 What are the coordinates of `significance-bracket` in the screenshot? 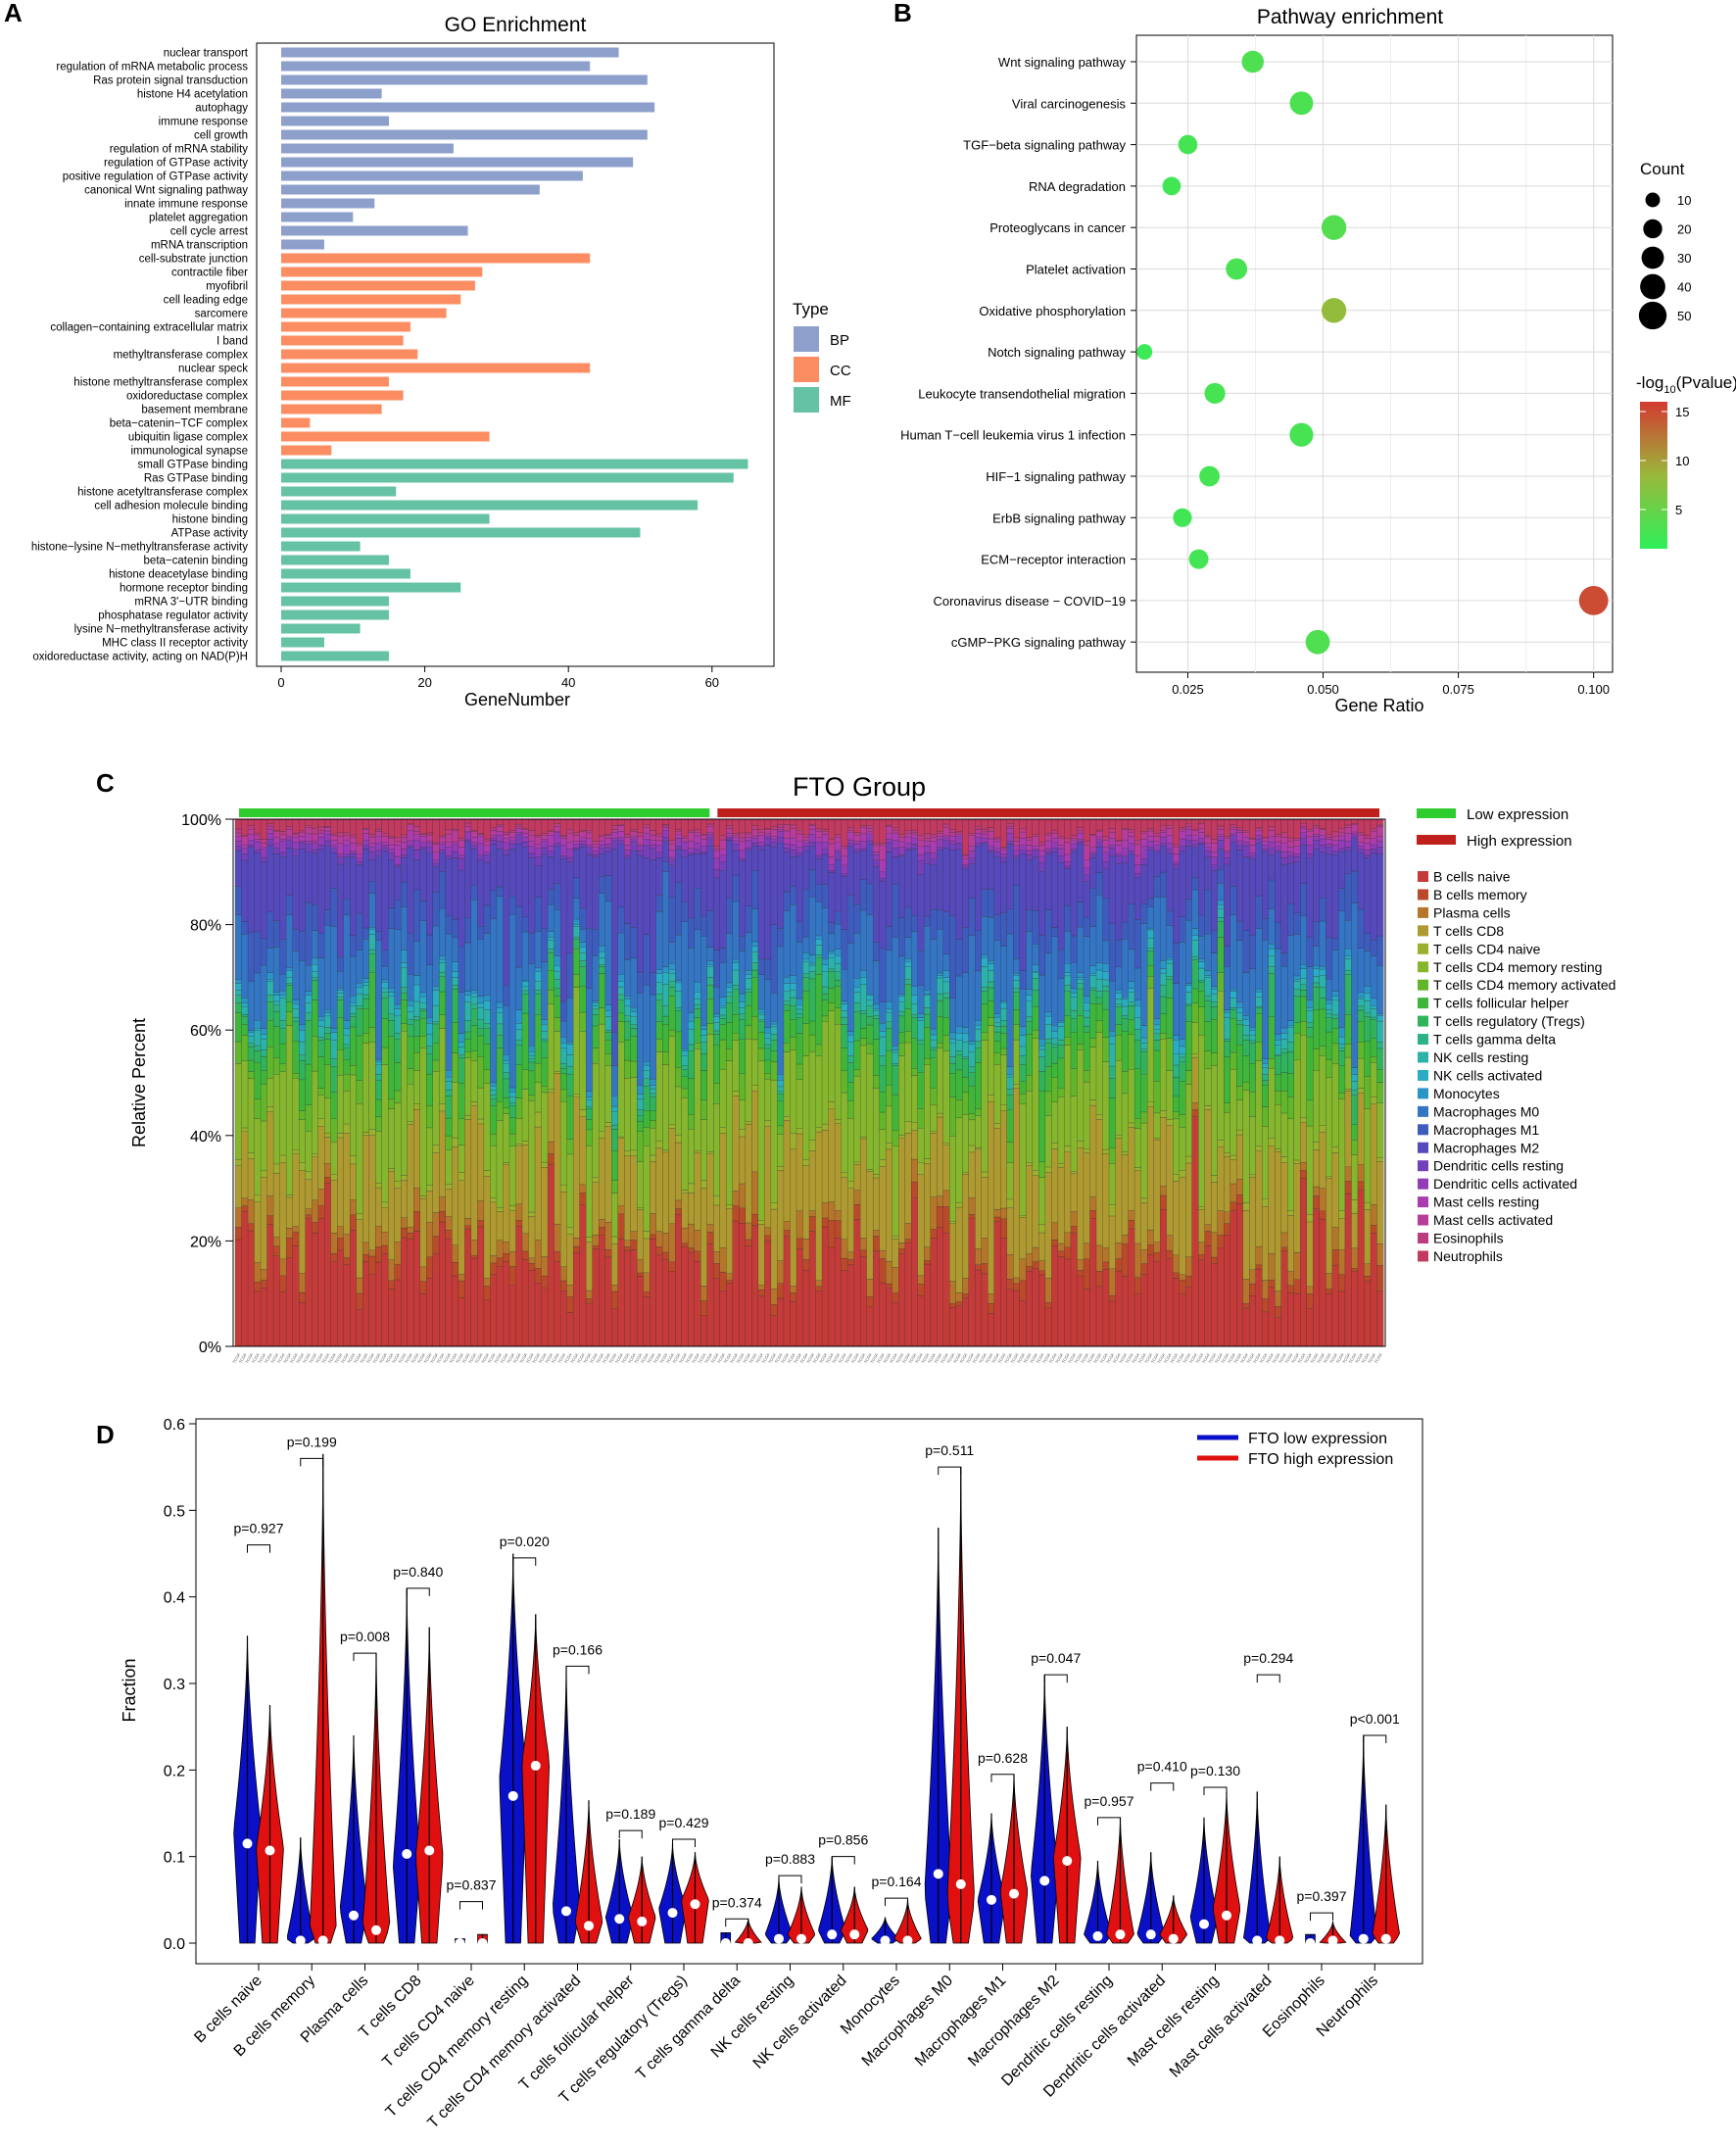 It's located at (258, 1548).